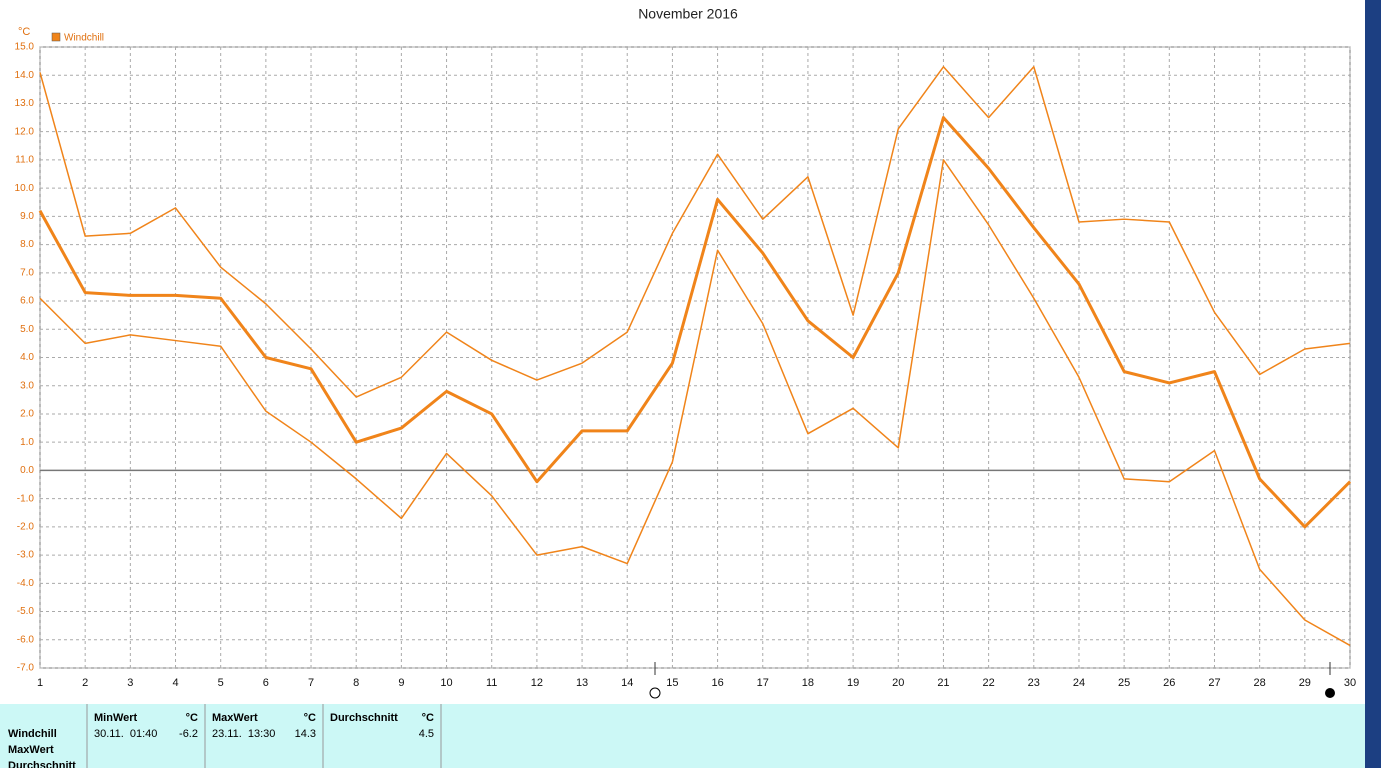  What do you see at coordinates (672, 683) in the screenshot?
I see `x-tick-label: 15` at bounding box center [672, 683].